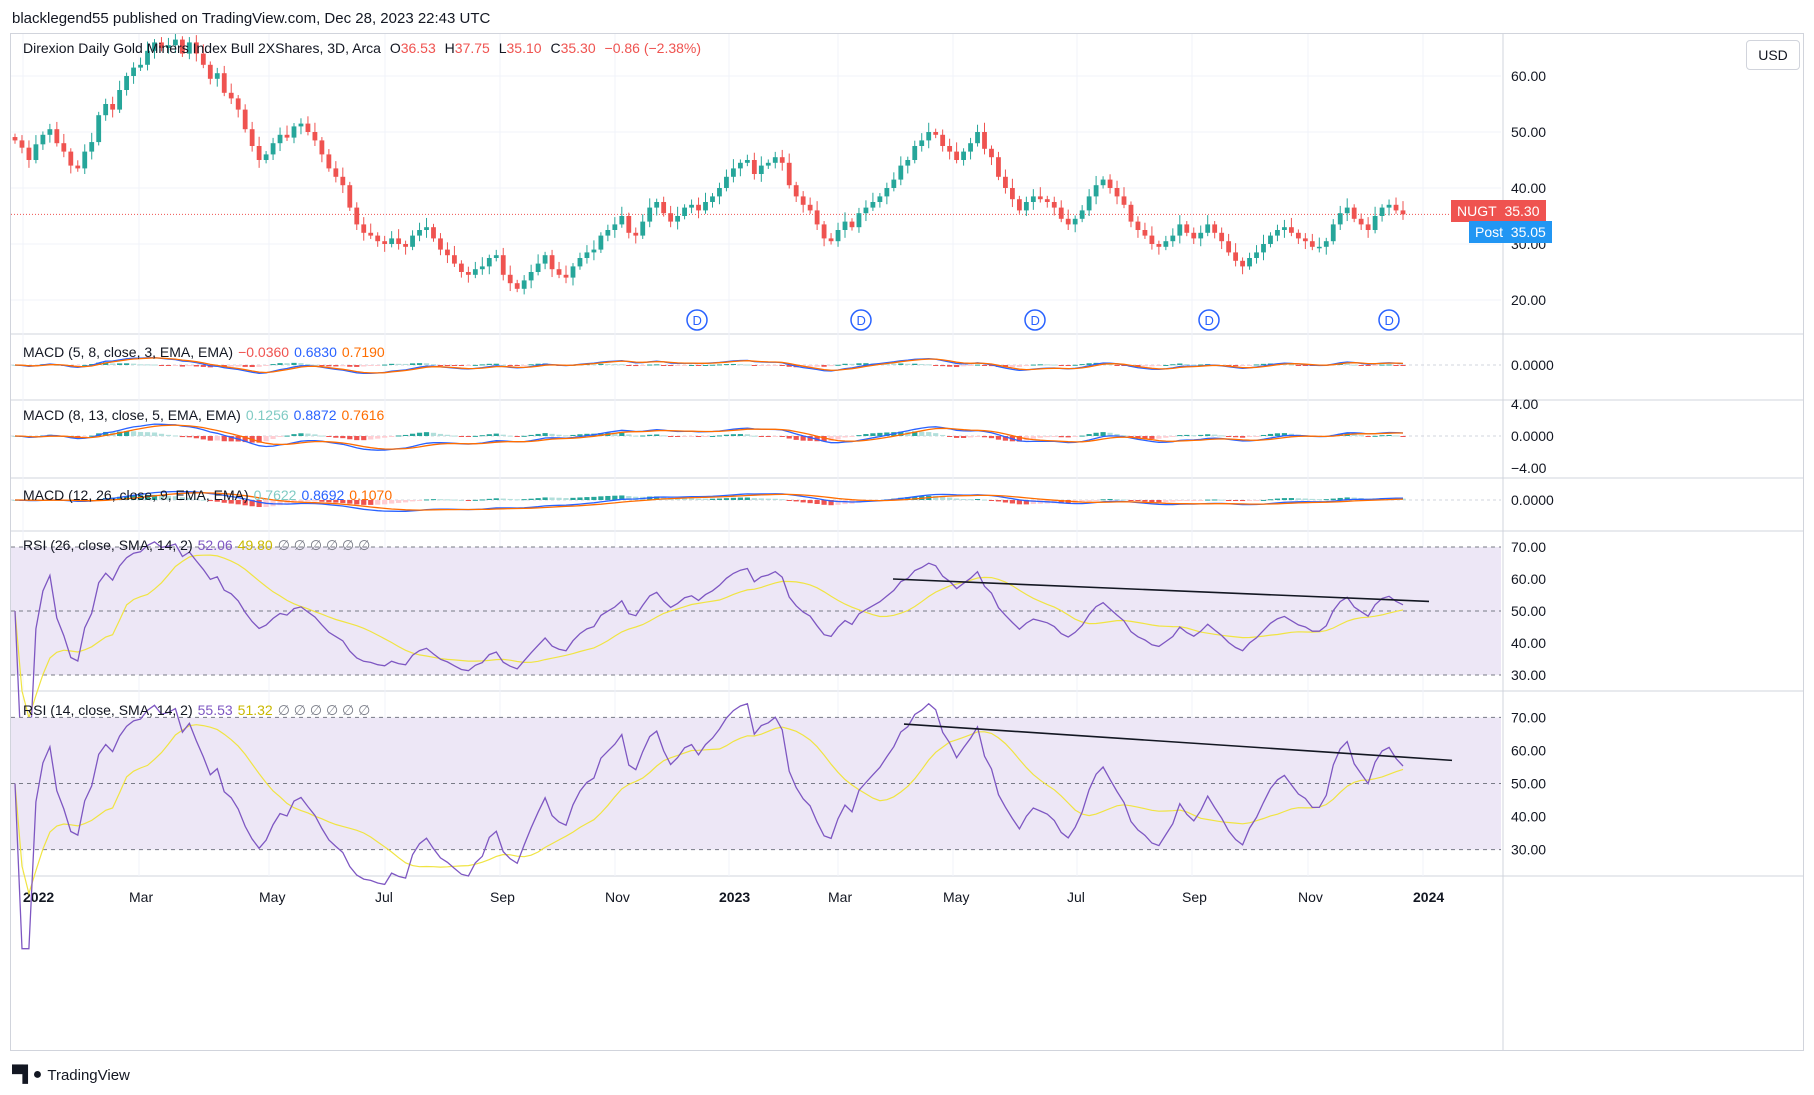 The height and width of the screenshot is (1095, 1814). Describe the element at coordinates (1528, 76) in the screenshot. I see `price-tick-label: 60.00` at that location.